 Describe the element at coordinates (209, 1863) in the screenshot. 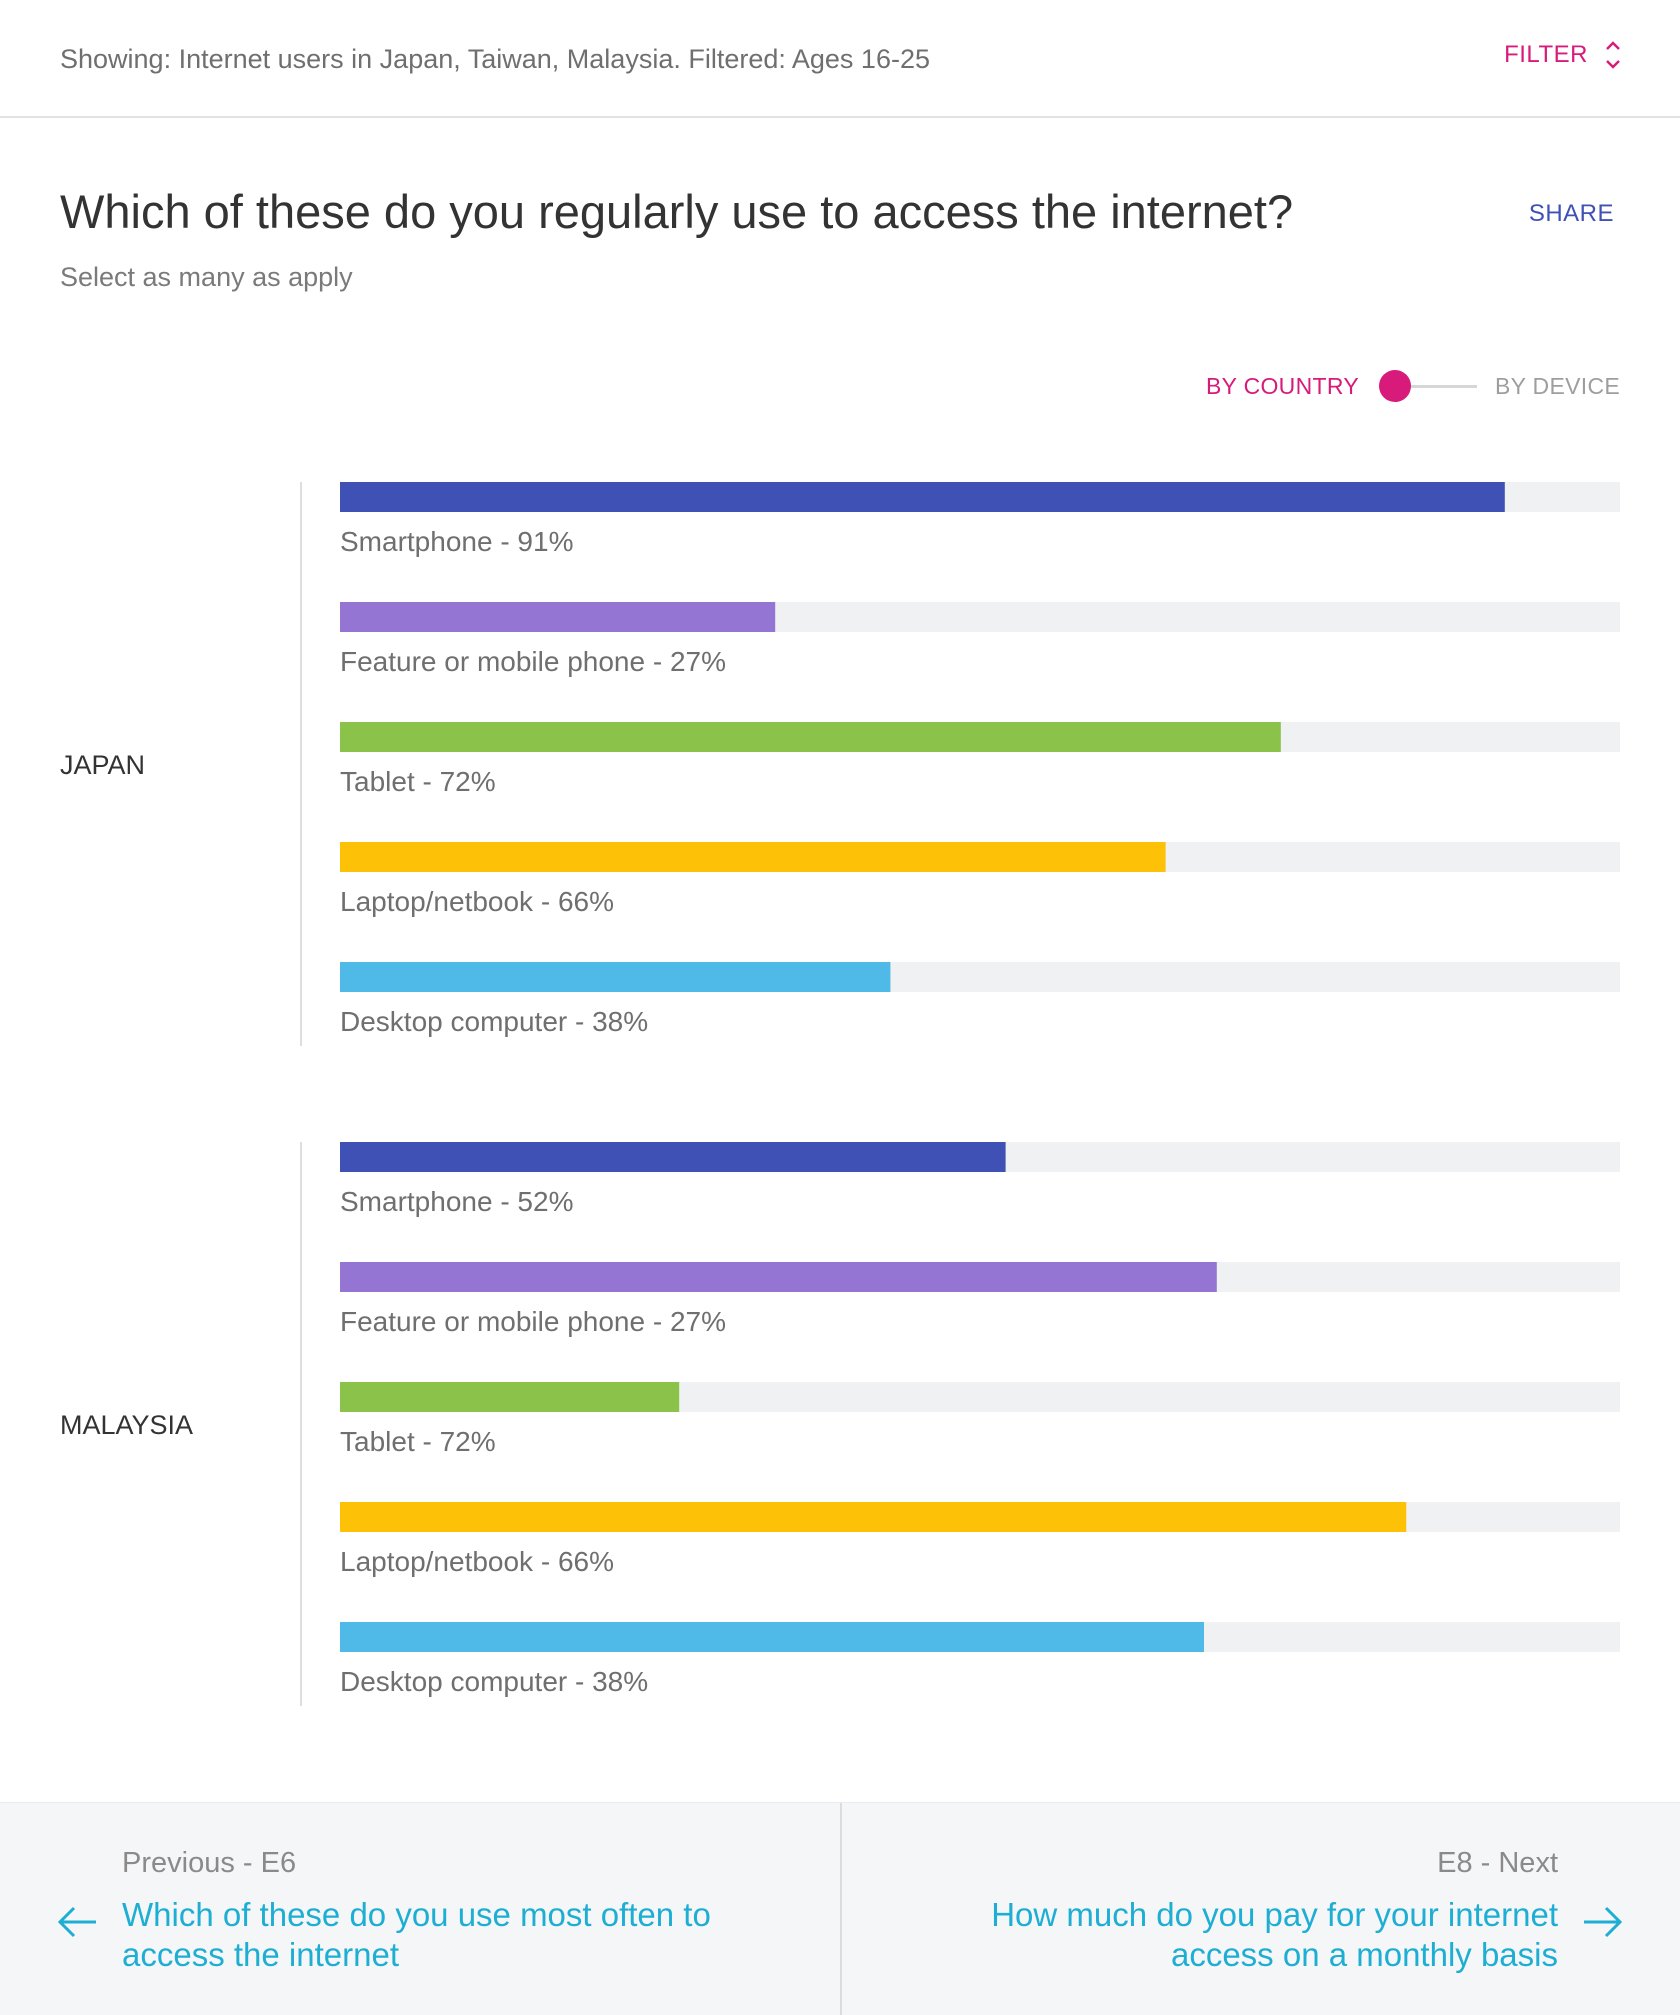

I see `previous-kicker: Previous - E6` at that location.